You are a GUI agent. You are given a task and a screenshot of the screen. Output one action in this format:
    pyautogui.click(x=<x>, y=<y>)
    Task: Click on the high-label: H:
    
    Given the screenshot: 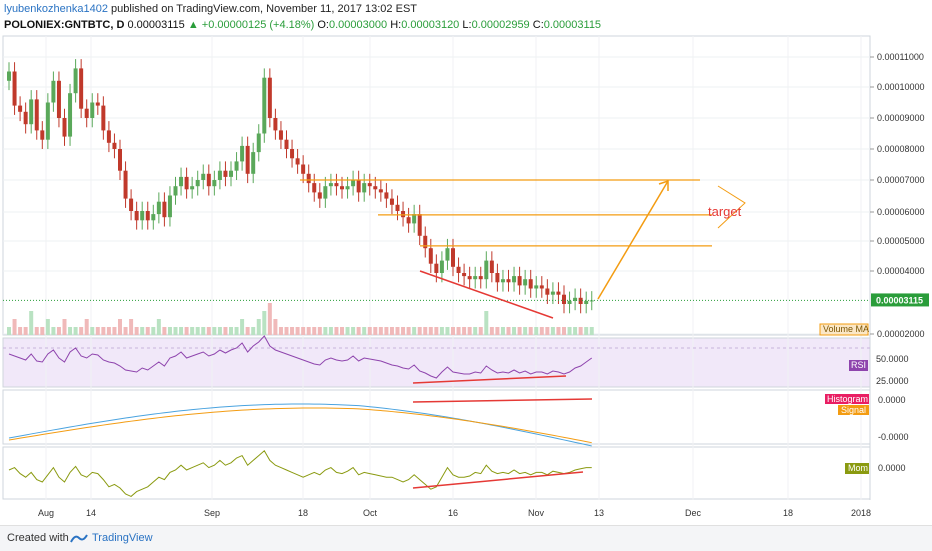 What is the action you would take?
    pyautogui.click(x=396, y=25)
    